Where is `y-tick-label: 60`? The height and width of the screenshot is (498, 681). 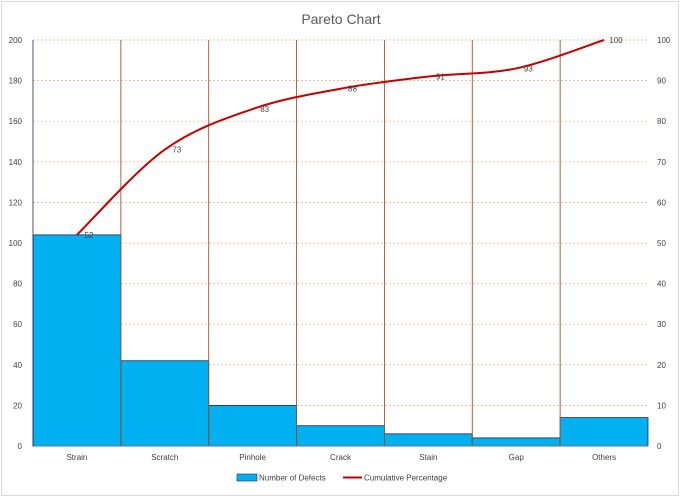 y-tick-label: 60 is located at coordinates (17, 324).